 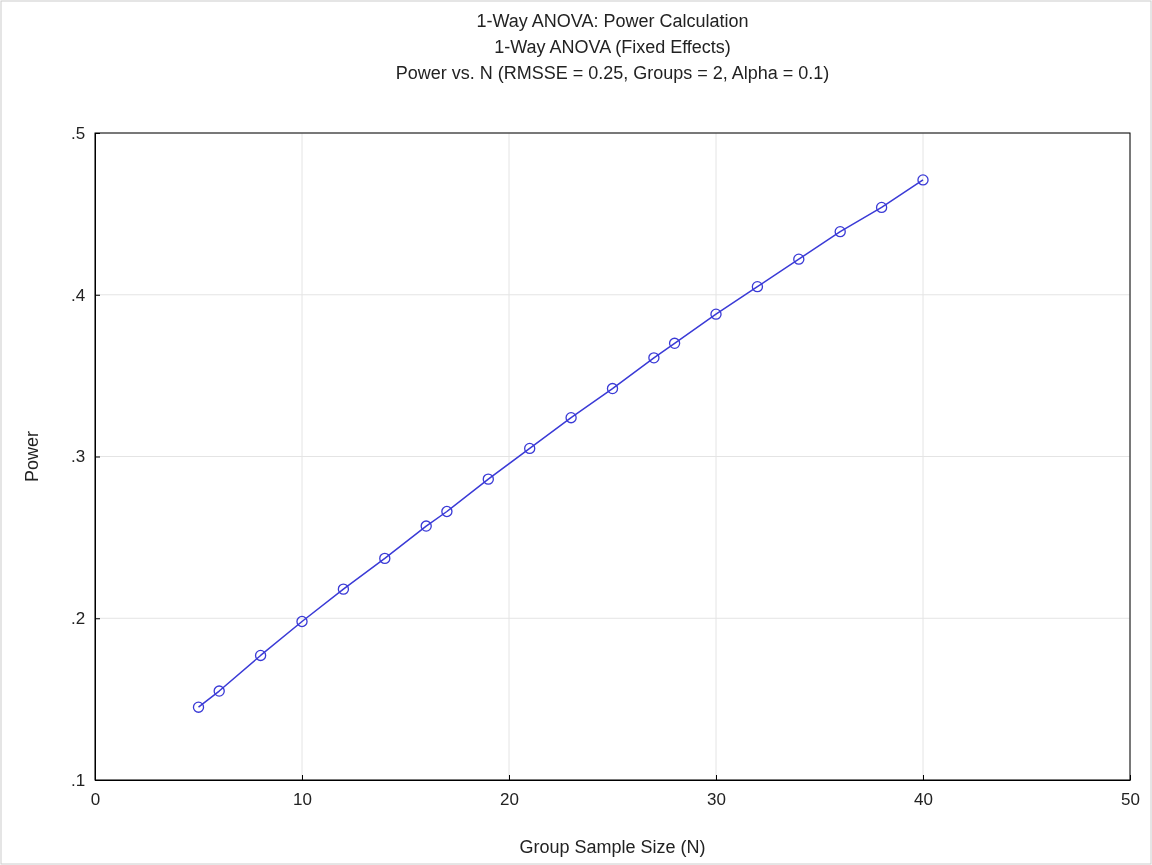 What do you see at coordinates (612, 847) in the screenshot?
I see `x-axis-title: Group Sample Size (N)` at bounding box center [612, 847].